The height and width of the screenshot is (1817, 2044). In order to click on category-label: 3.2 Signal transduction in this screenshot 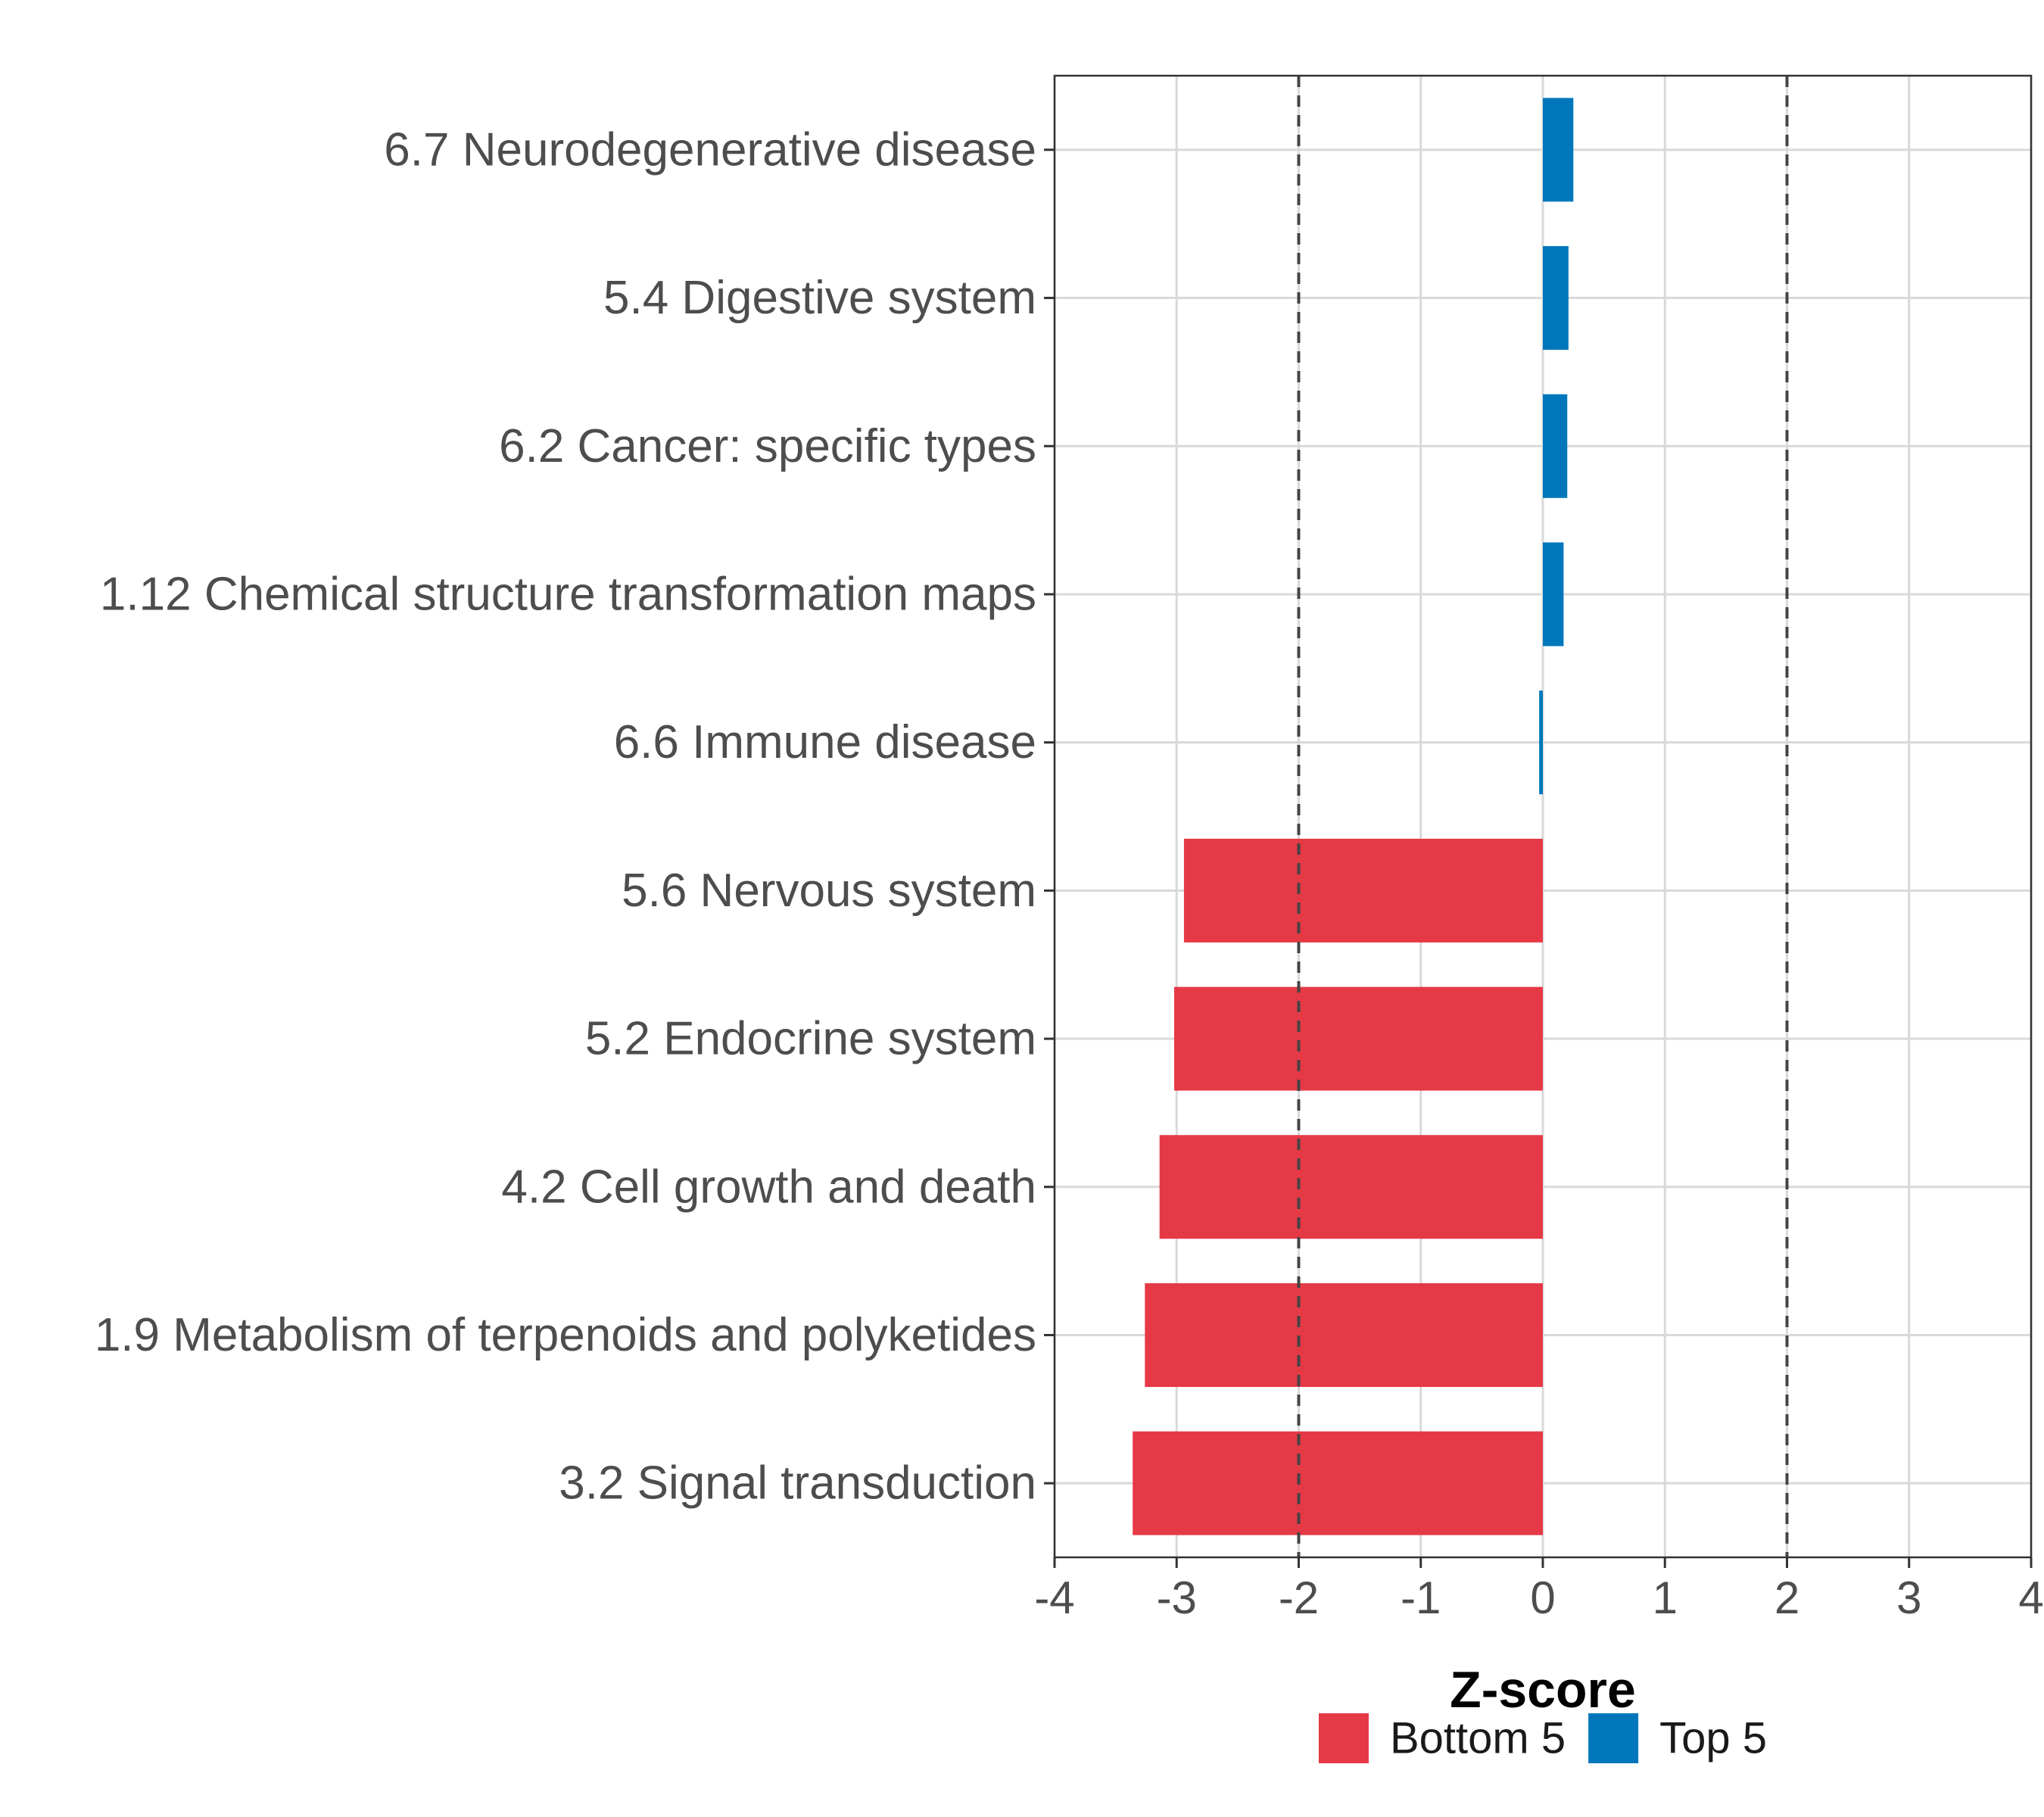, I will do `click(798, 1483)`.